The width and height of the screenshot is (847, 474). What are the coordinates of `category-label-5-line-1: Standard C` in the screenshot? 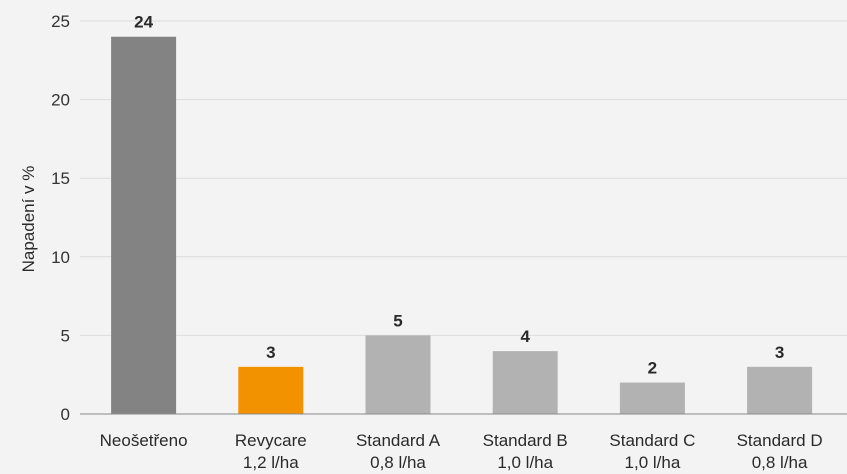 It's located at (652, 440).